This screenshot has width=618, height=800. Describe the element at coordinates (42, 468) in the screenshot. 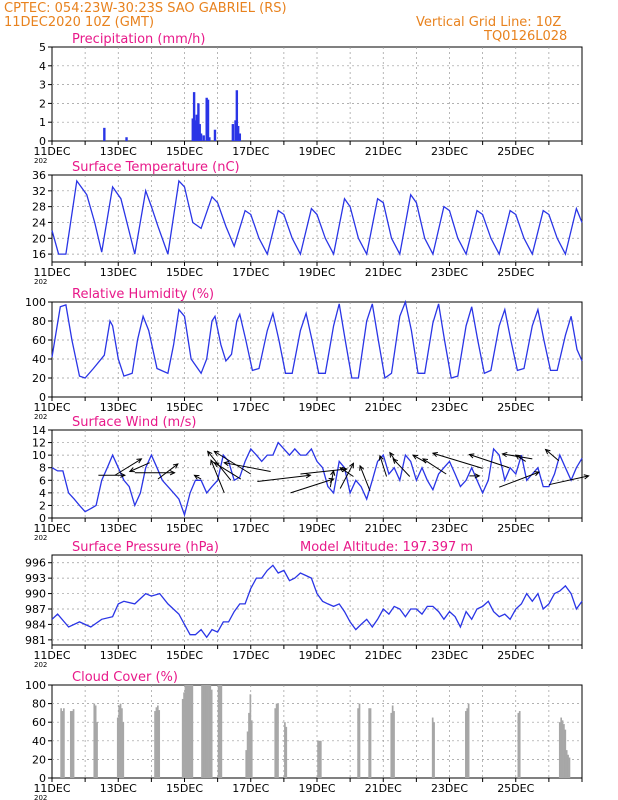

I see `y-tick-label: 8` at that location.